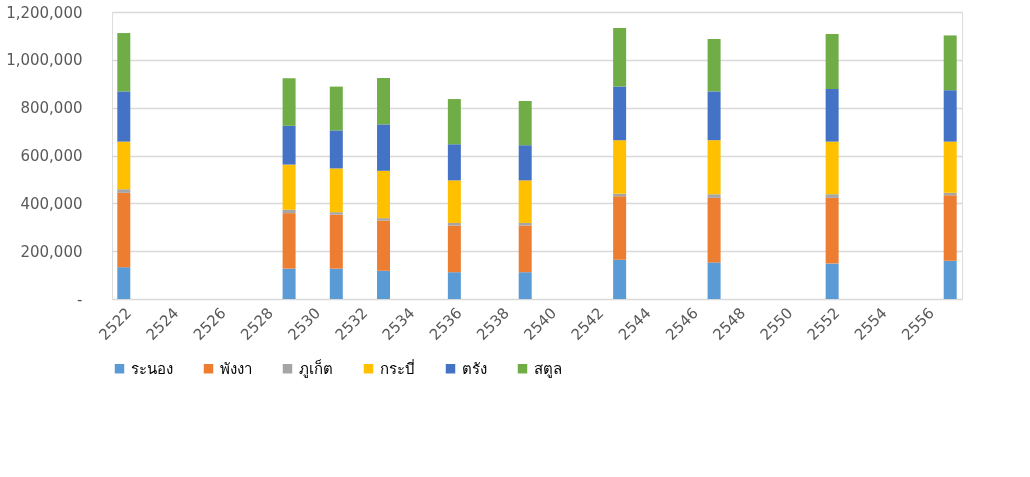 The width and height of the screenshot is (1030, 477). I want to click on y-tick-label: -, so click(80, 299).